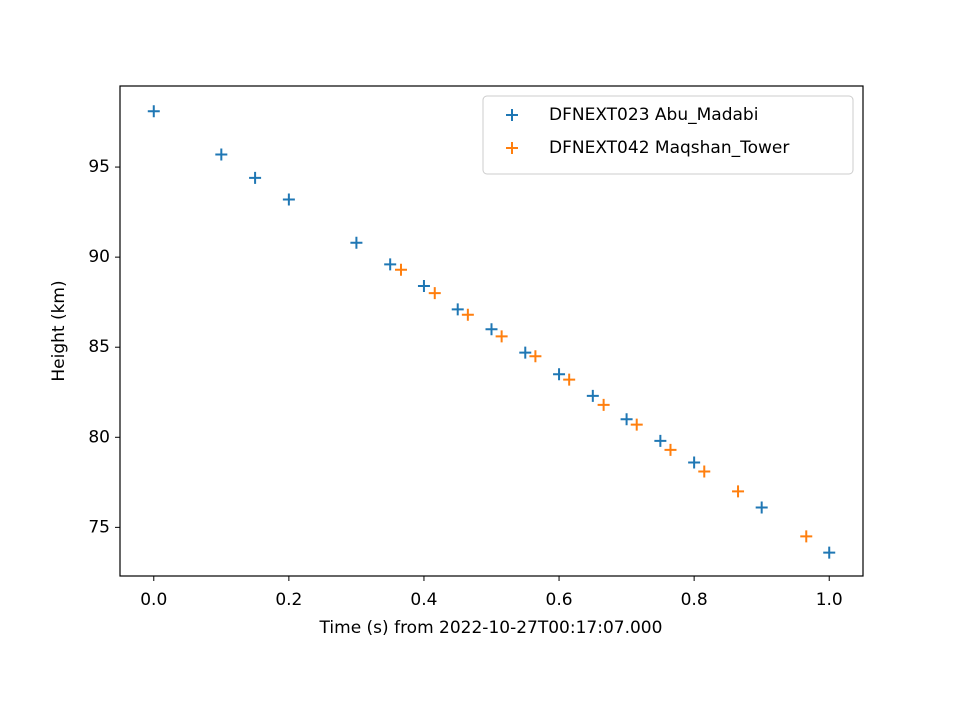  Describe the element at coordinates (99, 527) in the screenshot. I see `y-tick-label: 75` at that location.